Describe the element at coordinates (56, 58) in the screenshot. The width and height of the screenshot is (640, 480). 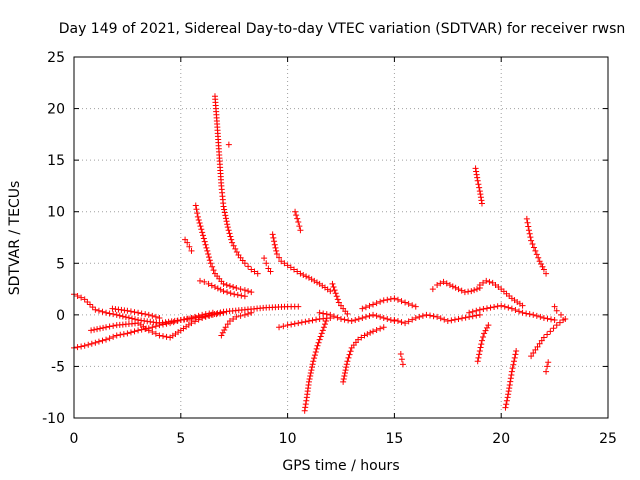
I see `y-tick-label: 25` at that location.